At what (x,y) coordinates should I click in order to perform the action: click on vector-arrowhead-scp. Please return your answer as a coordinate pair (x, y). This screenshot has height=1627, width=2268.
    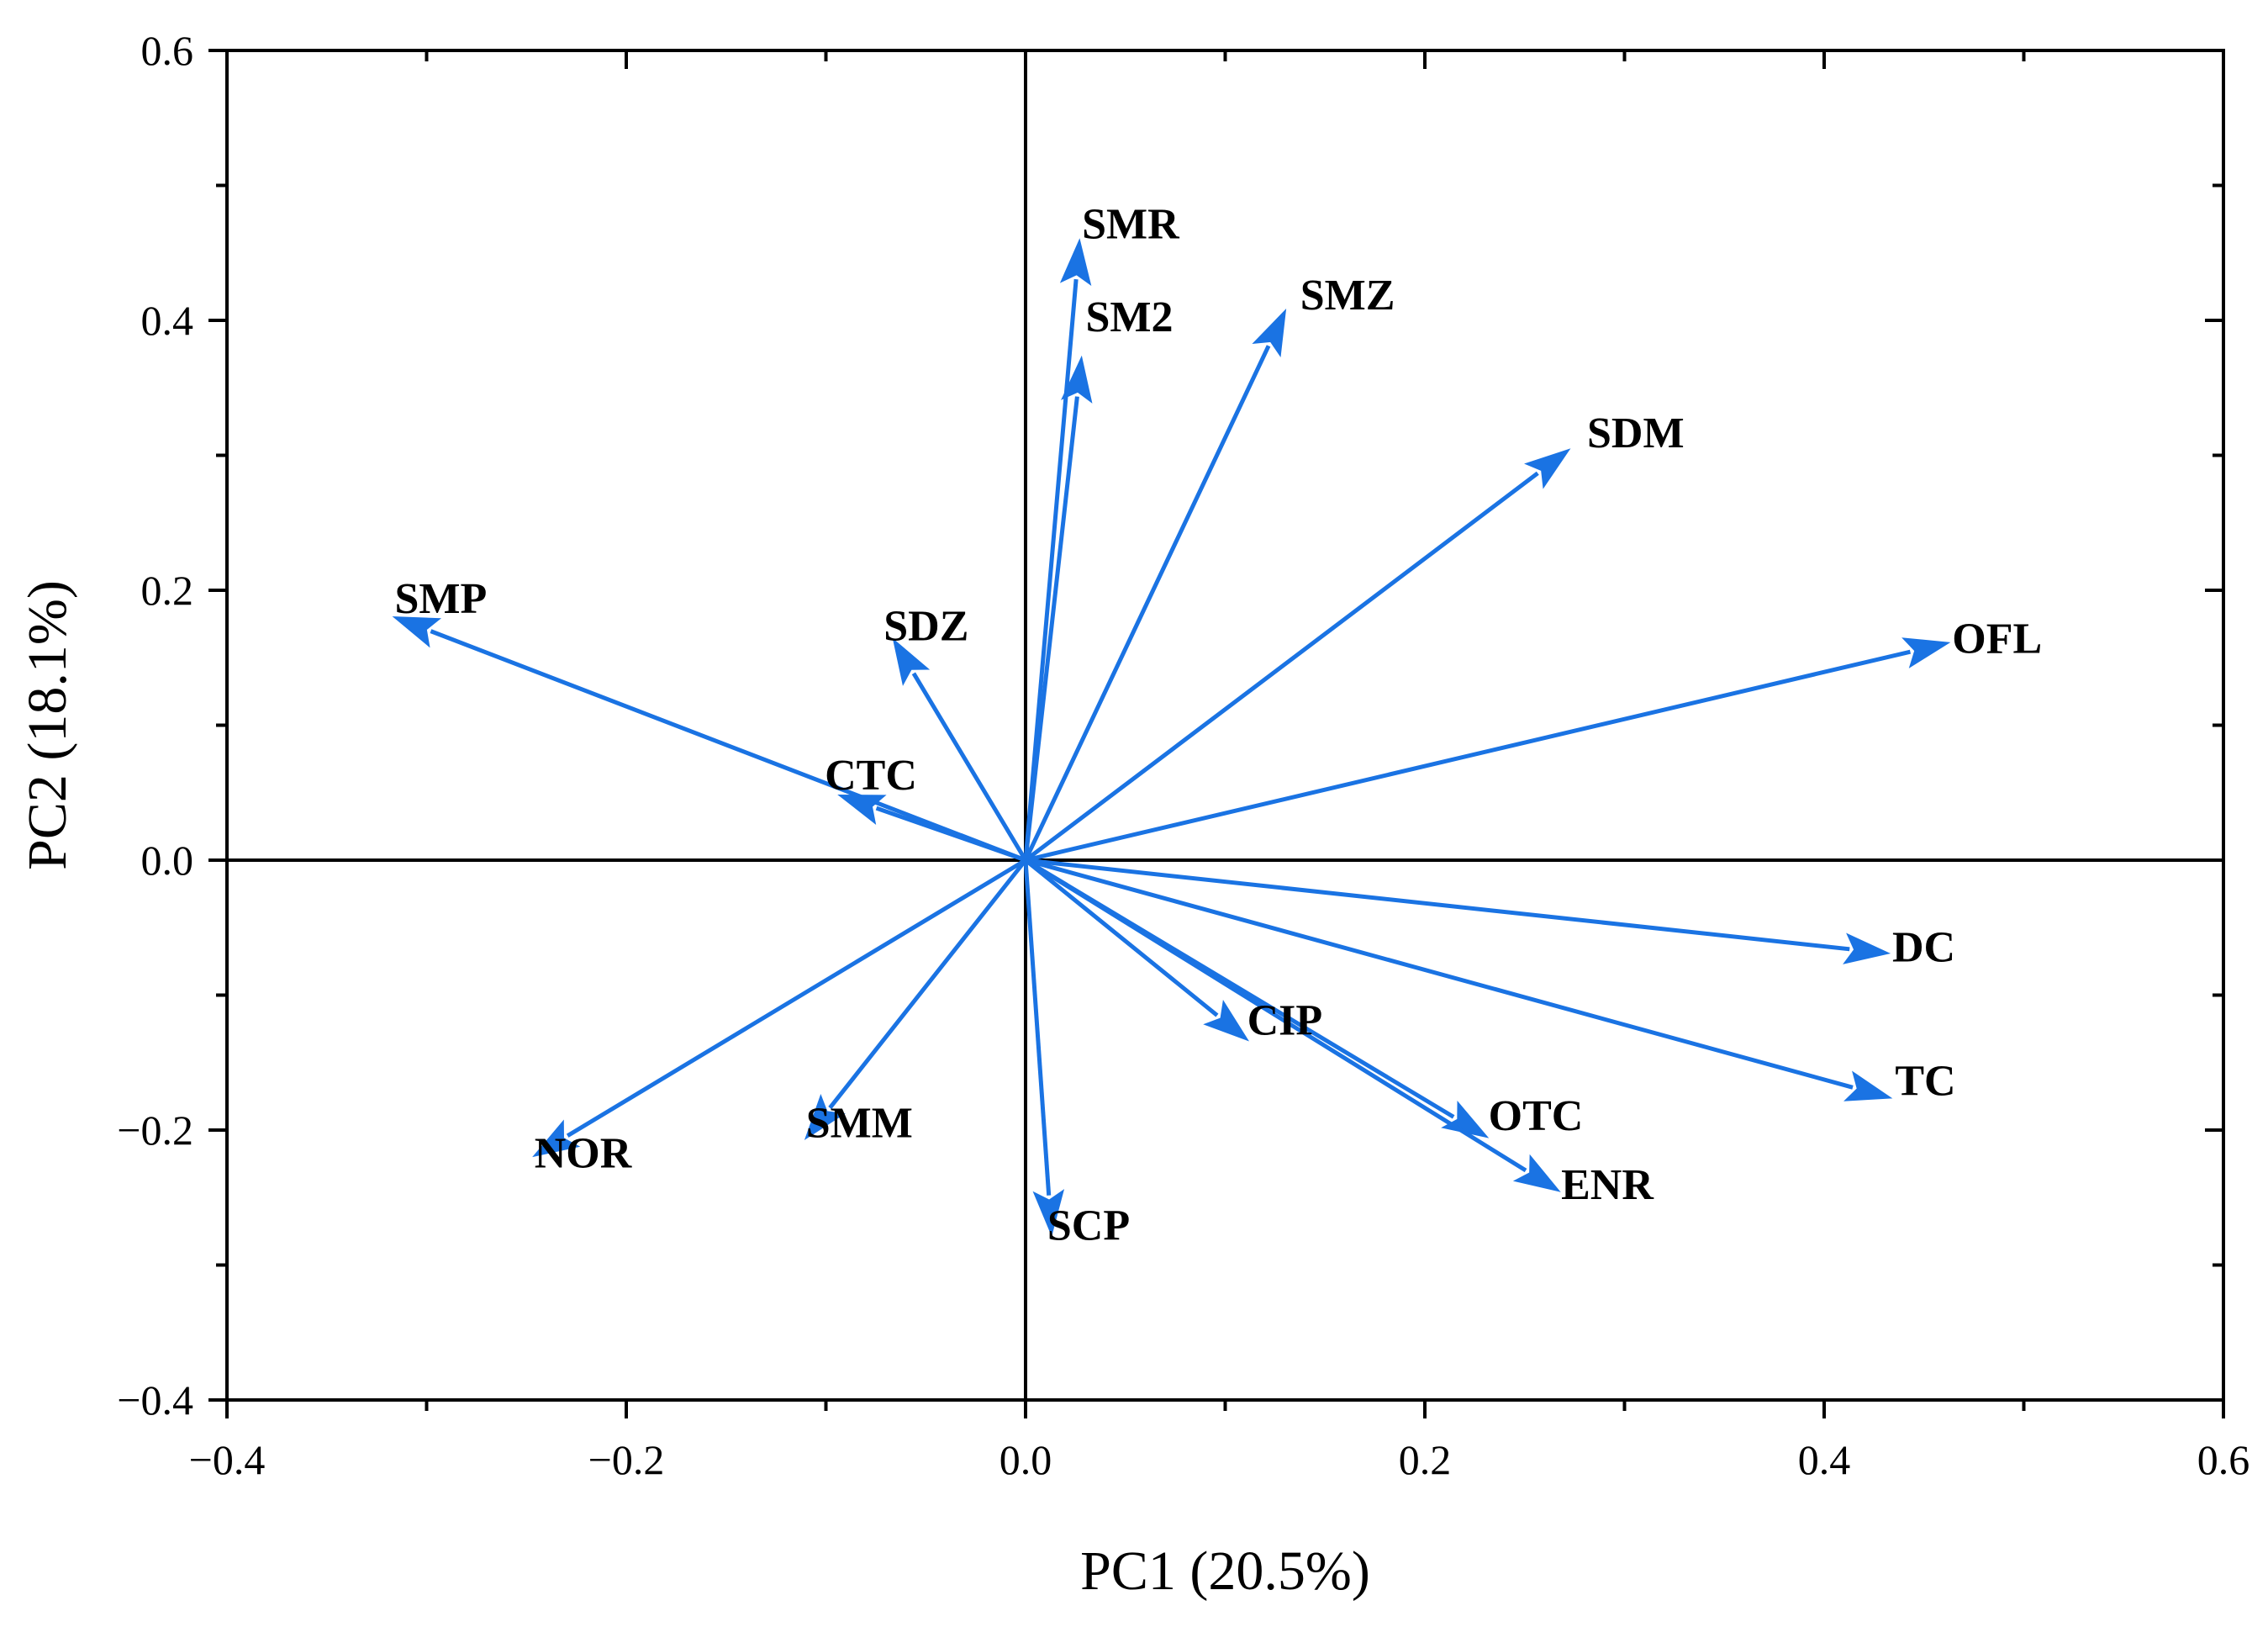
    Looking at the image, I should click on (1049, 1213).